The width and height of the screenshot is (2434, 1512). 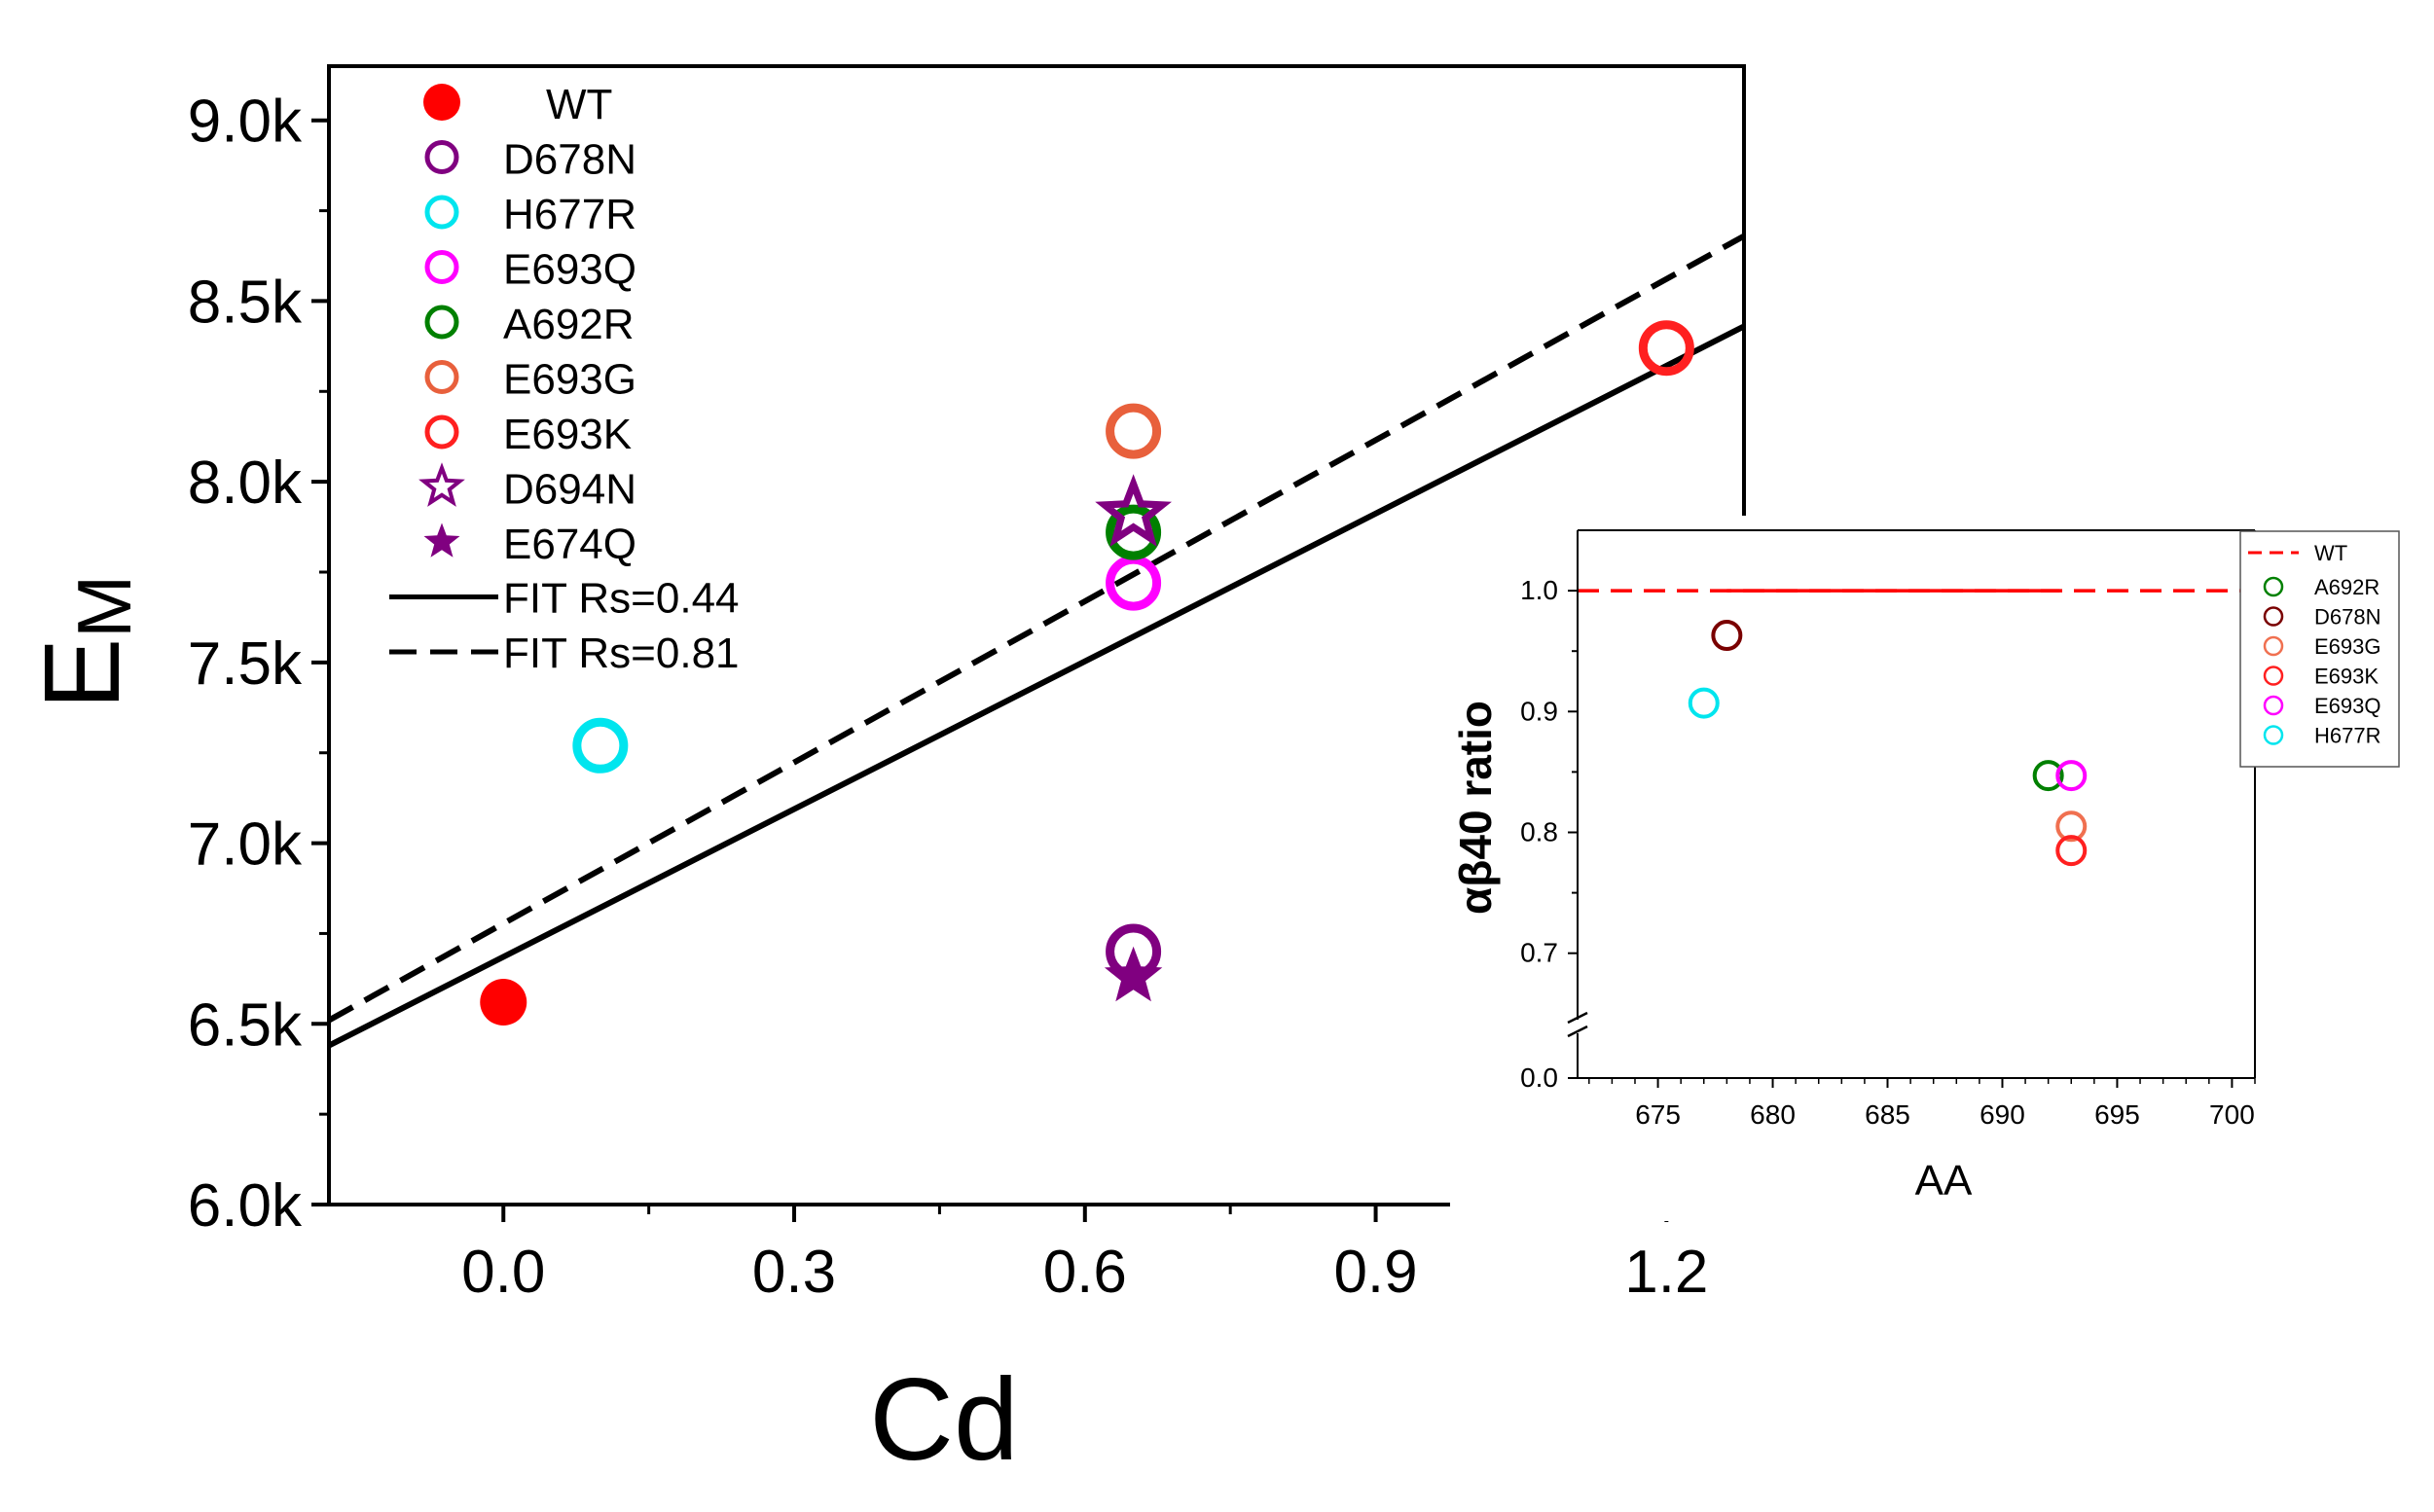 What do you see at coordinates (1539, 590) in the screenshot?
I see `y-tick-label: 1.0` at bounding box center [1539, 590].